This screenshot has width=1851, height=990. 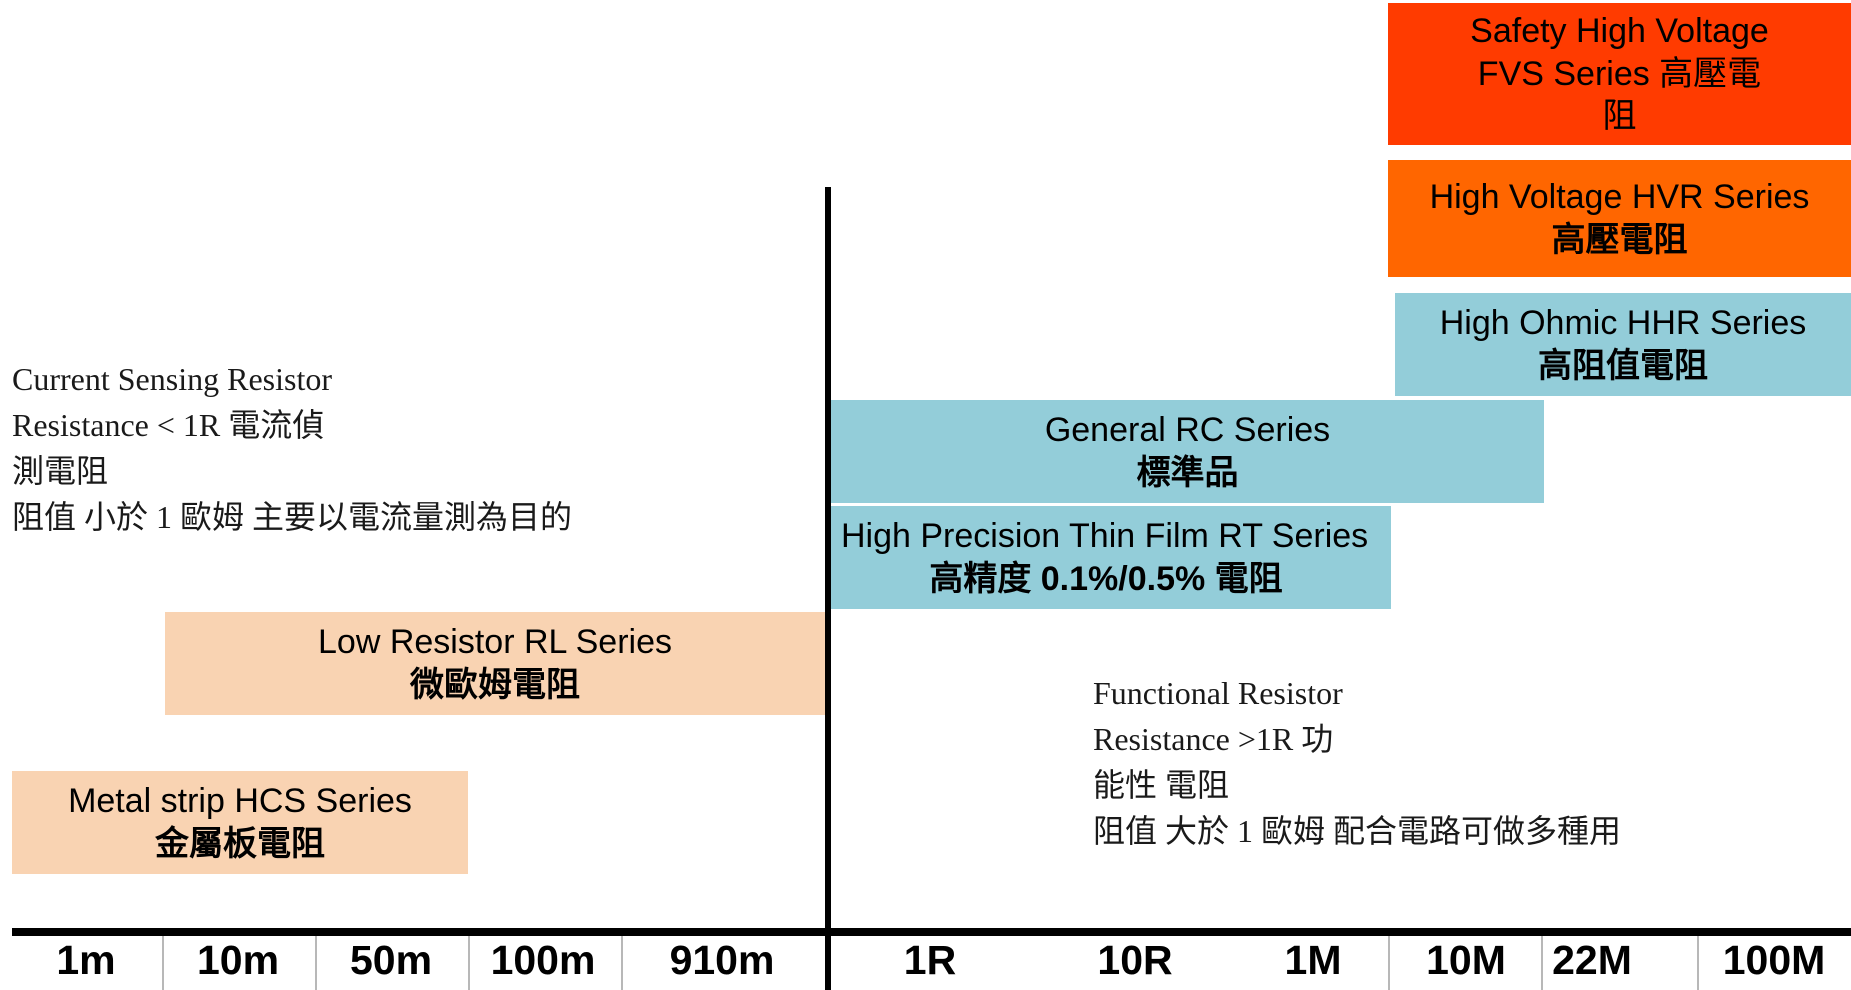 I want to click on band-low-resistor-rl: Low Resistor RL Series 微歐姆電阻, so click(x=495, y=663).